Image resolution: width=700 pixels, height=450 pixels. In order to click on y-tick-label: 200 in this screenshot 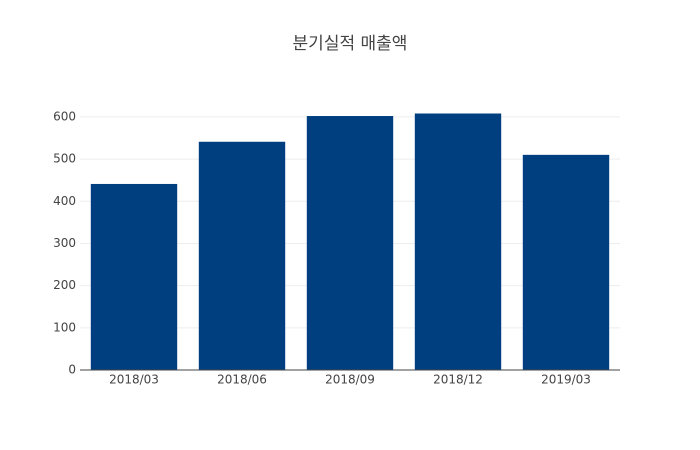, I will do `click(64, 285)`.